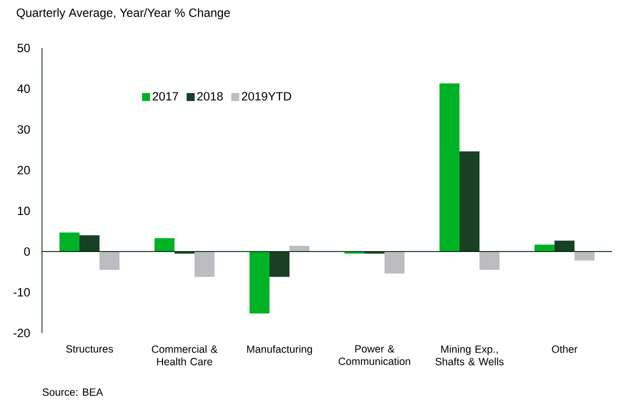 The width and height of the screenshot is (618, 404). I want to click on x-tick-label: Commercial & Health Care, so click(185, 355).